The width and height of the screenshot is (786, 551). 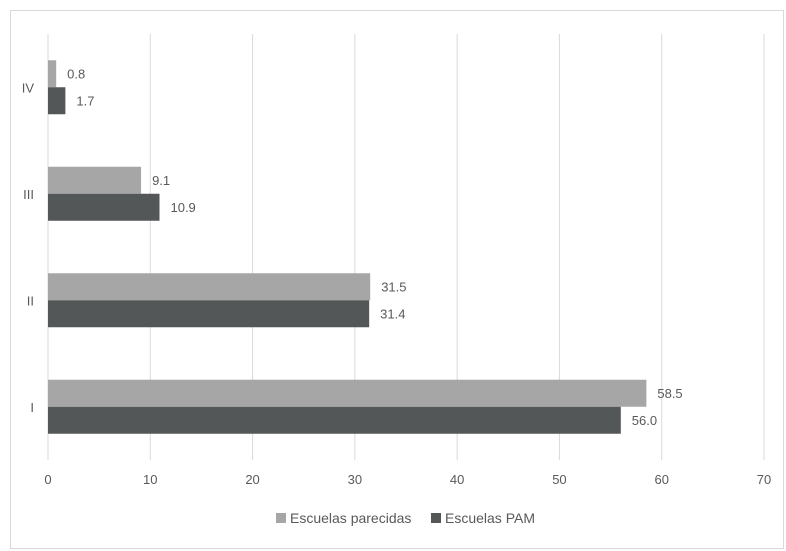 I want to click on x-tick-label: 50, so click(x=559, y=479).